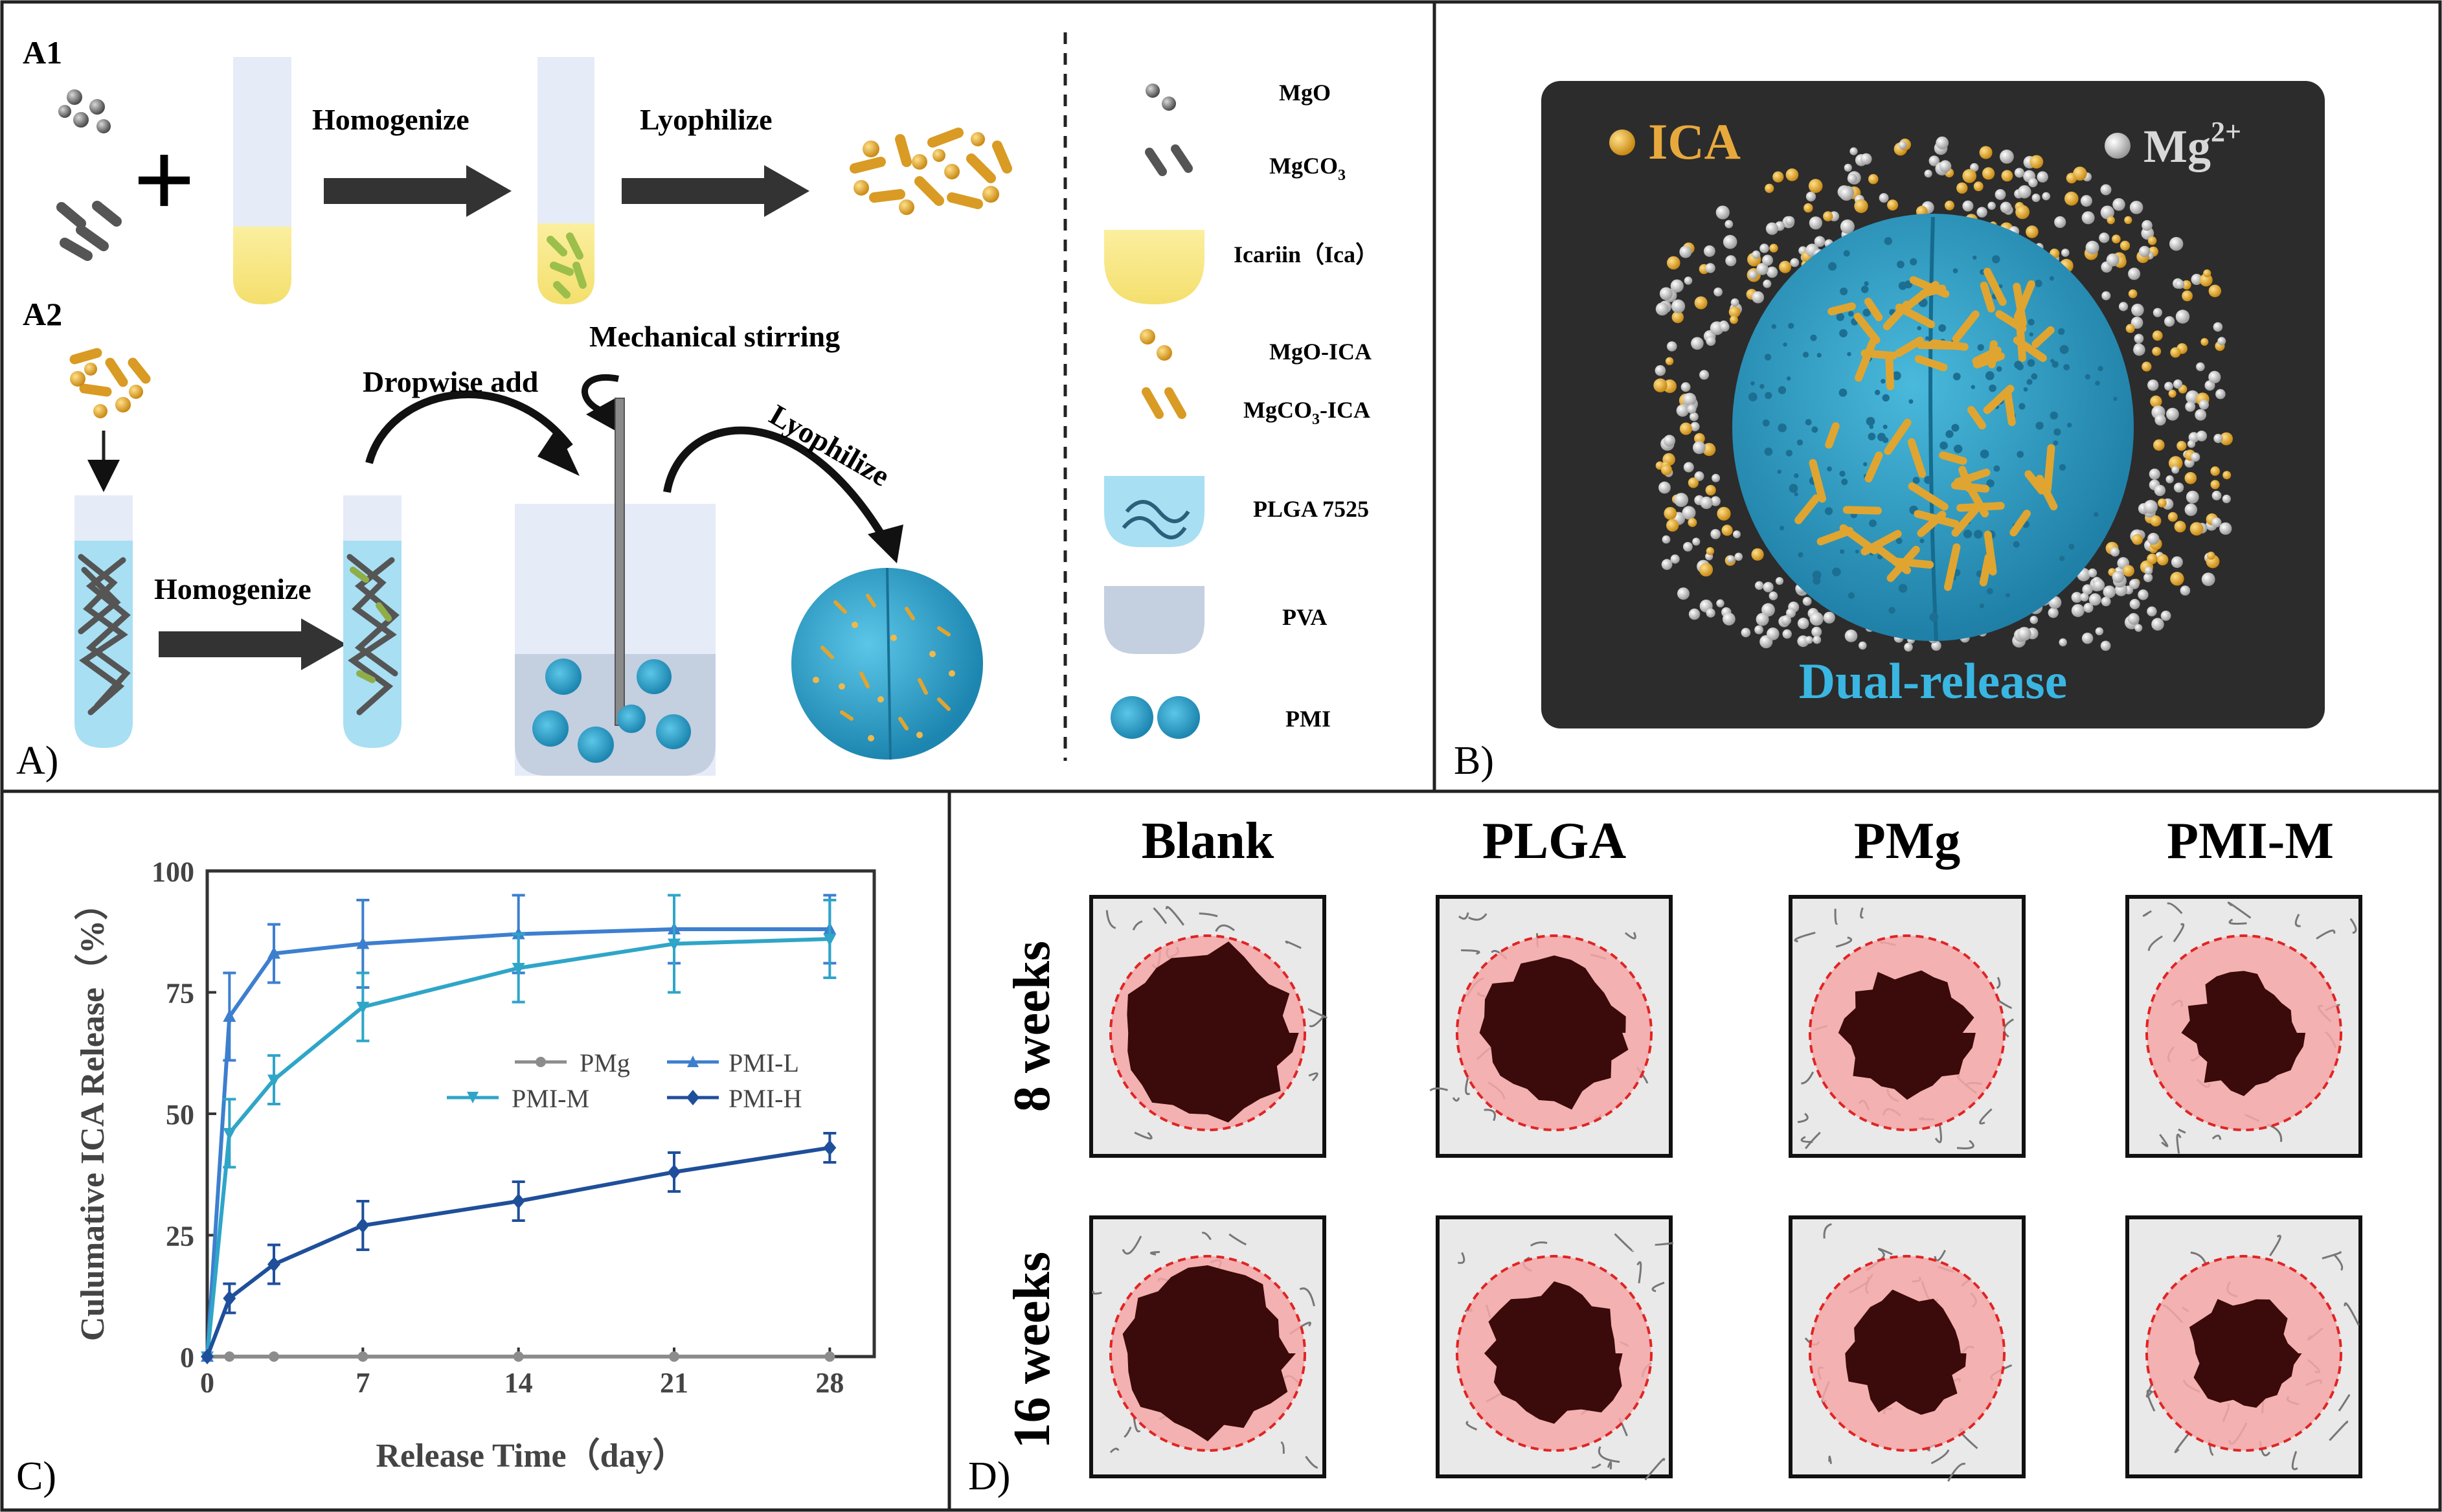 This screenshot has width=2442, height=1512. I want to click on series-line, so click(517, 1251).